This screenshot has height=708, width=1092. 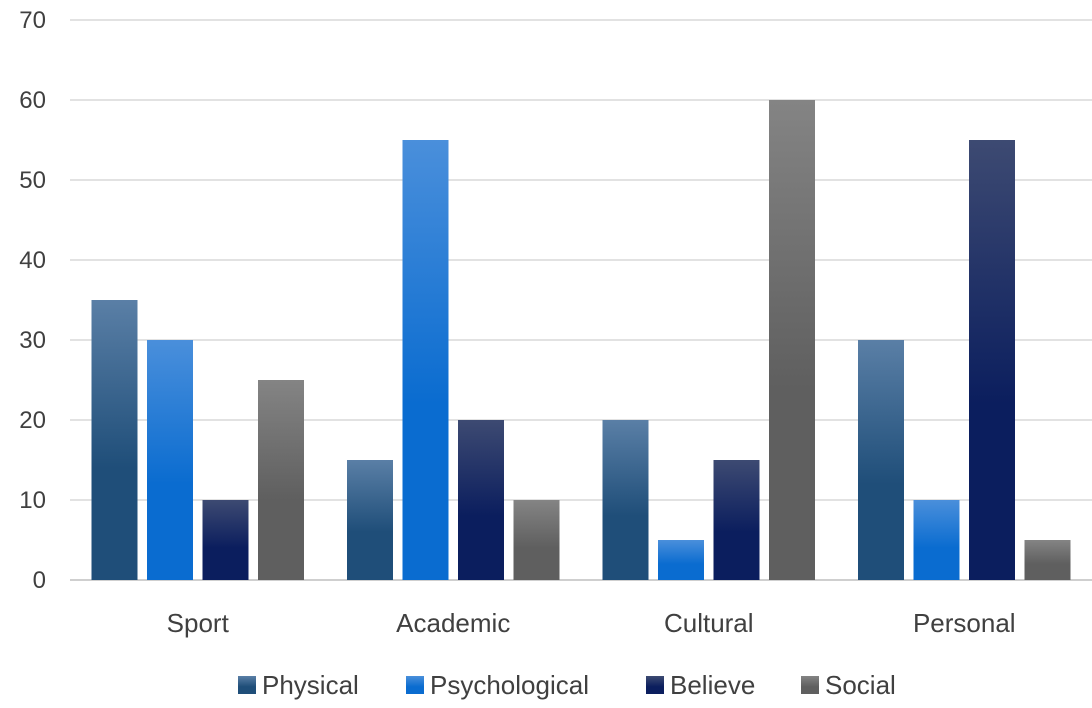 I want to click on bar-personal-social, so click(x=1047, y=560).